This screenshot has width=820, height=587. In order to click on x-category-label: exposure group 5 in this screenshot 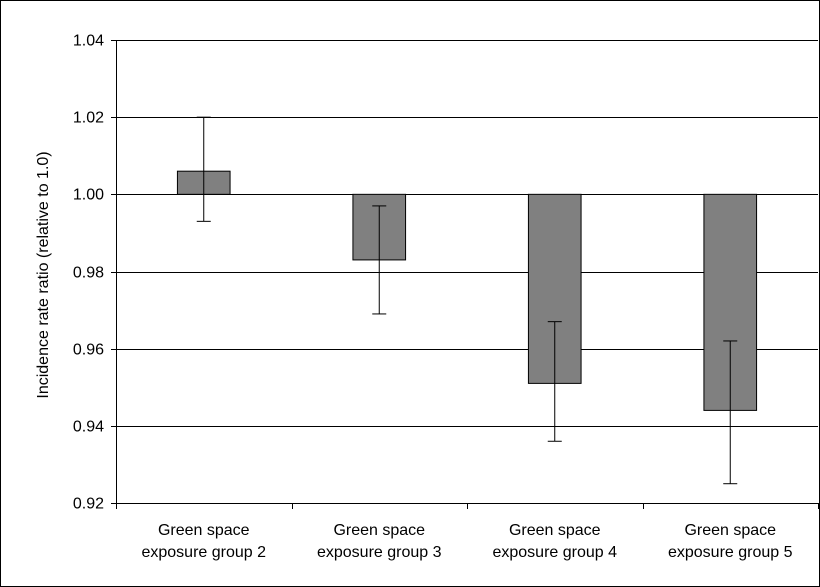, I will do `click(730, 552)`.